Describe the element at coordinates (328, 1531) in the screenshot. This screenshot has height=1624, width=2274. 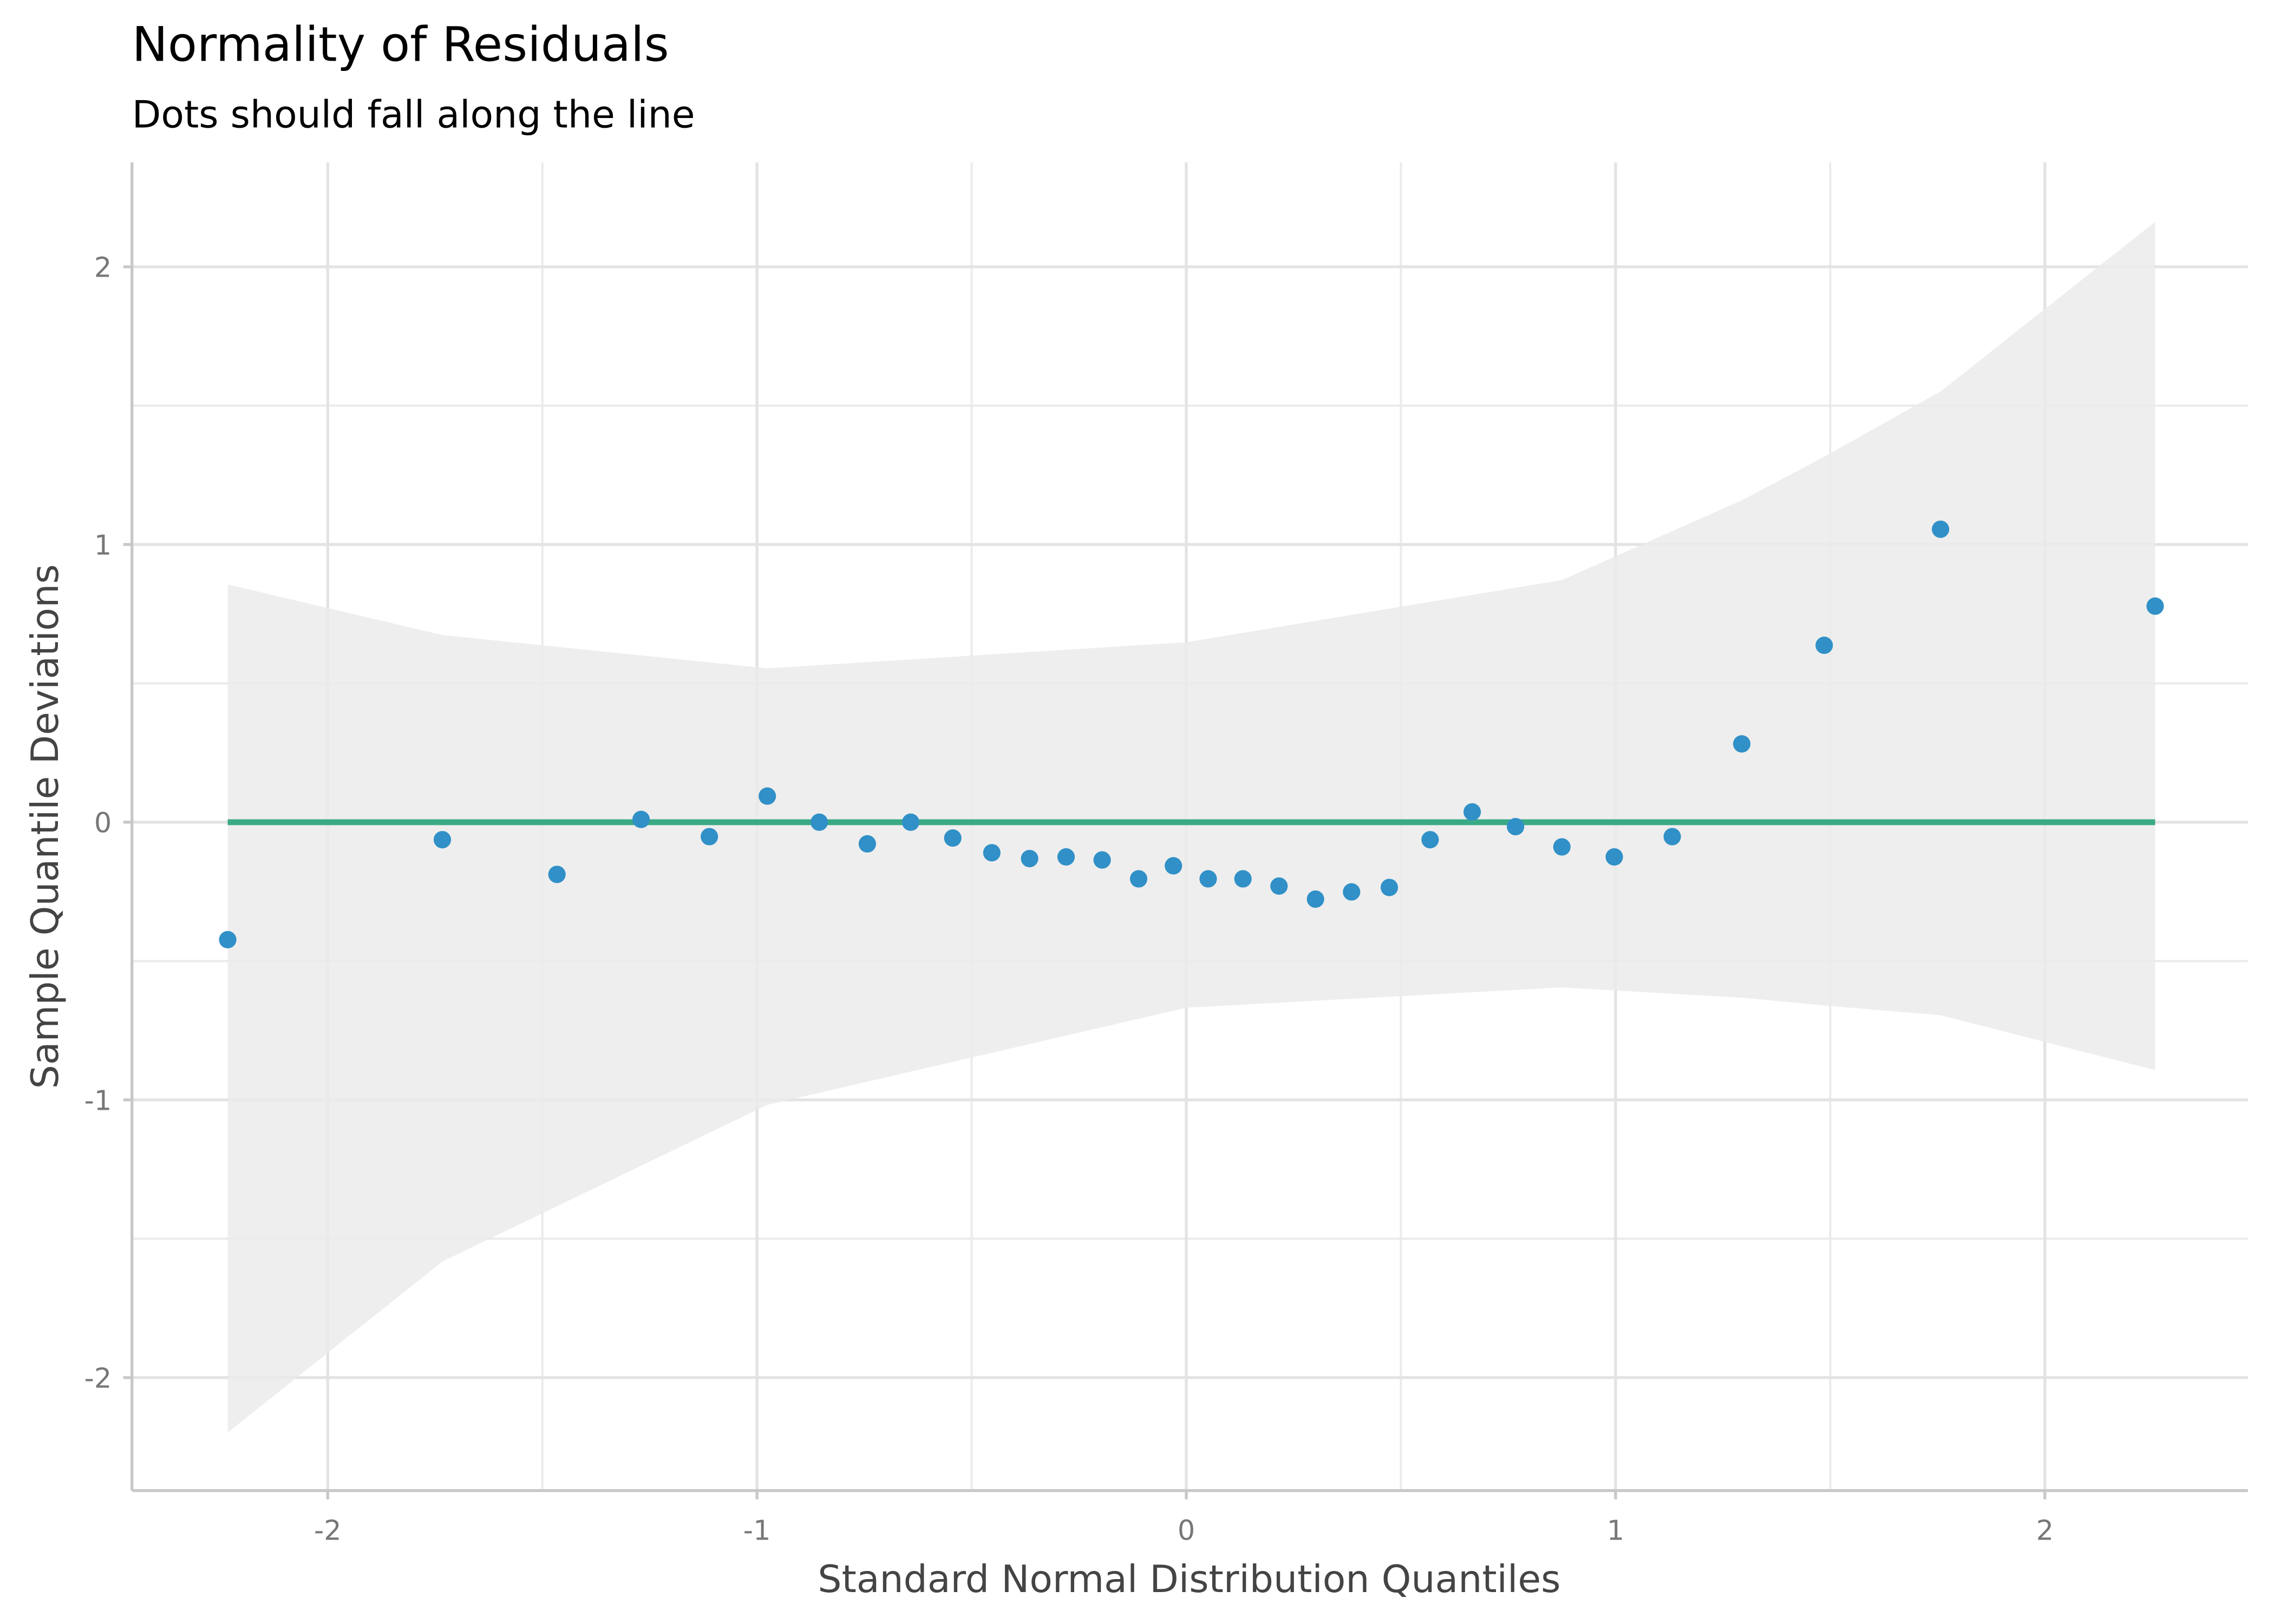
I see `x-tick-label: -2` at that location.